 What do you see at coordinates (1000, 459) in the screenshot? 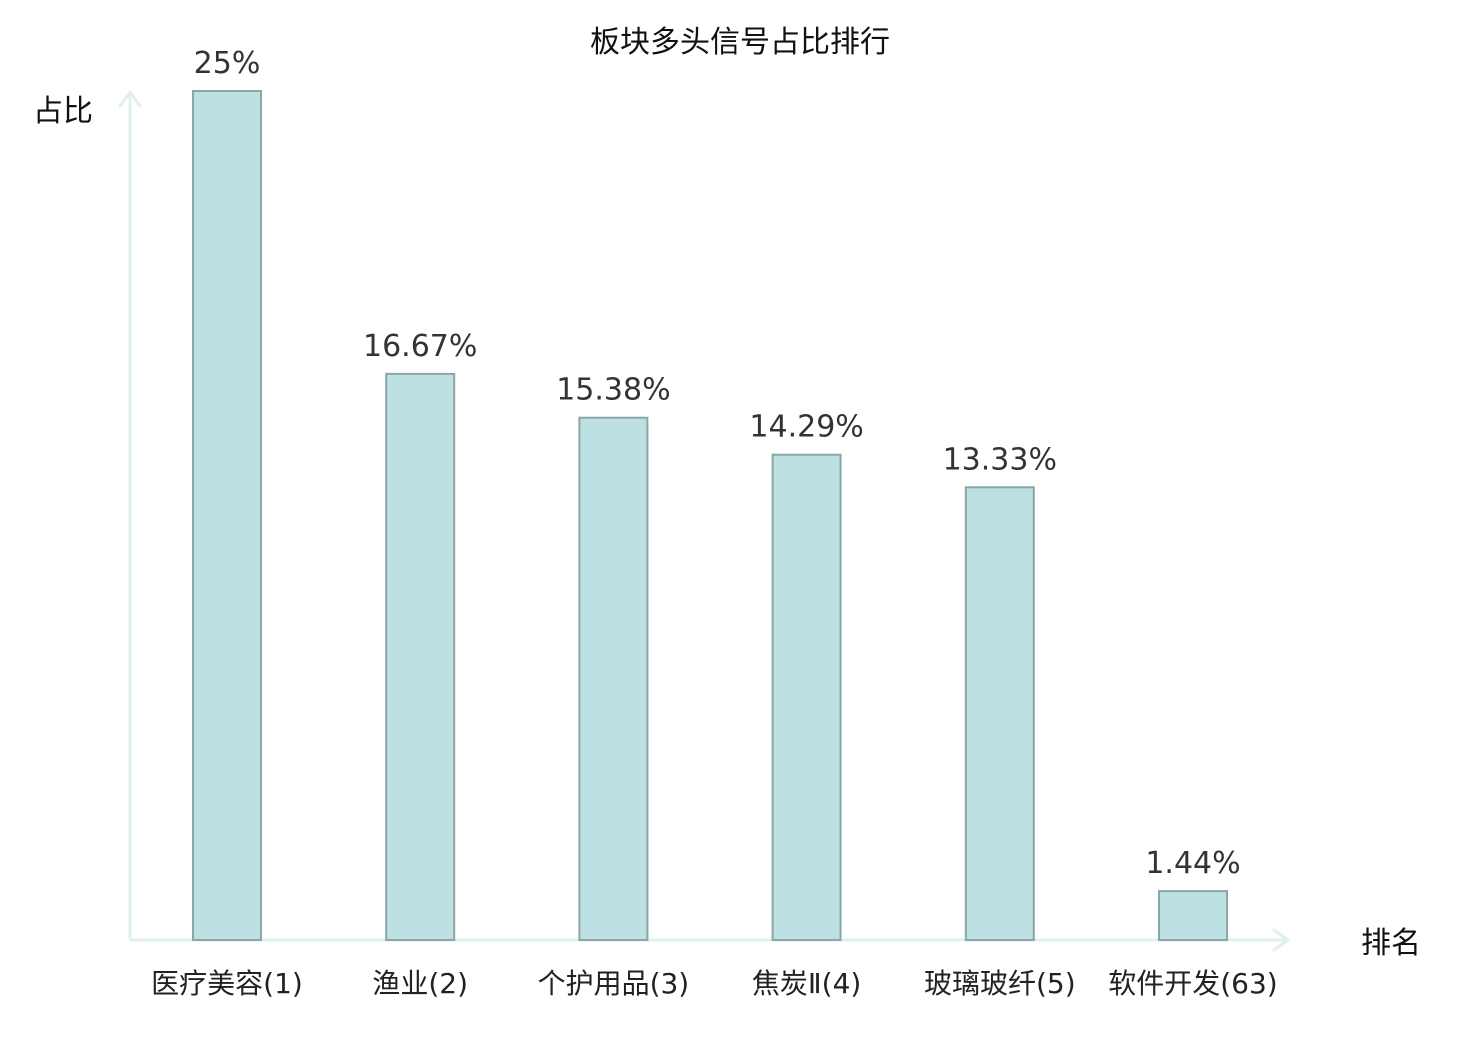
I see `data-label: 13.33%` at bounding box center [1000, 459].